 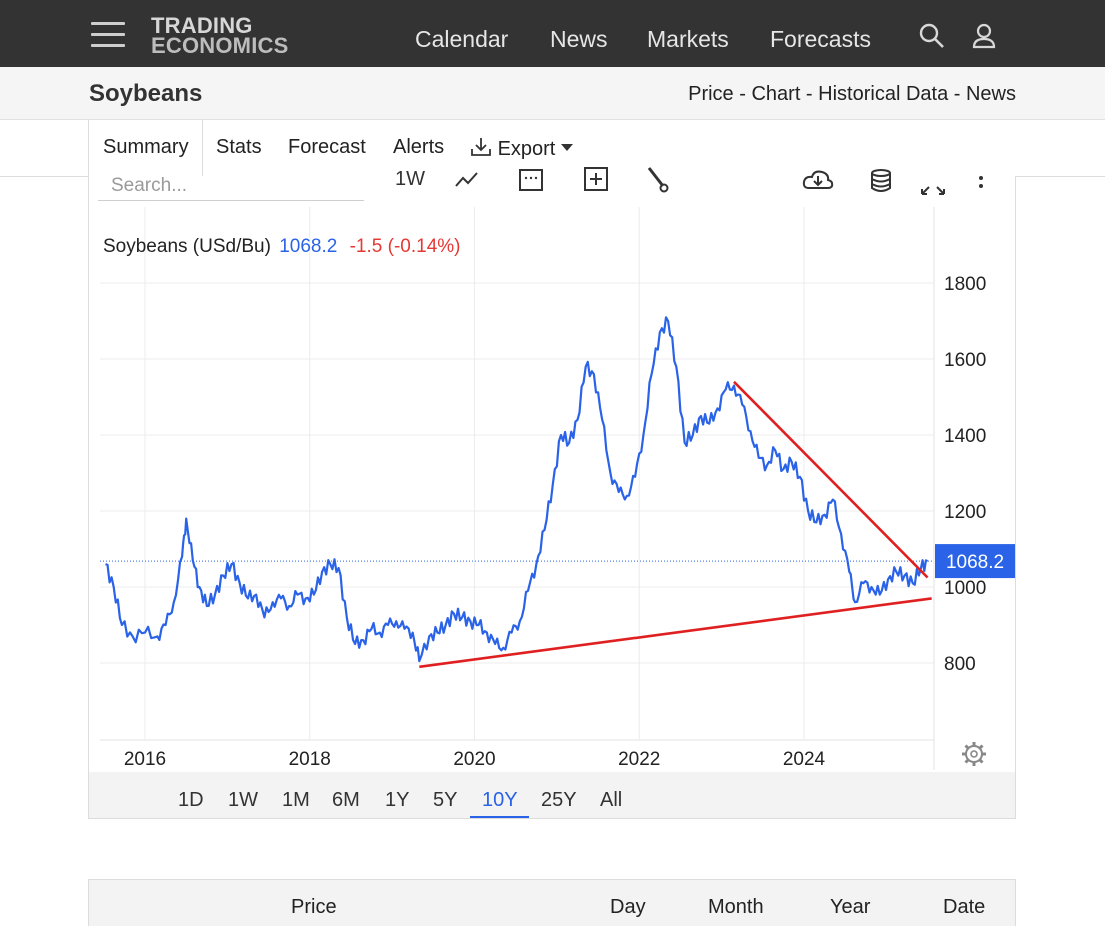 I want to click on page-title: Soybeans, so click(x=146, y=93).